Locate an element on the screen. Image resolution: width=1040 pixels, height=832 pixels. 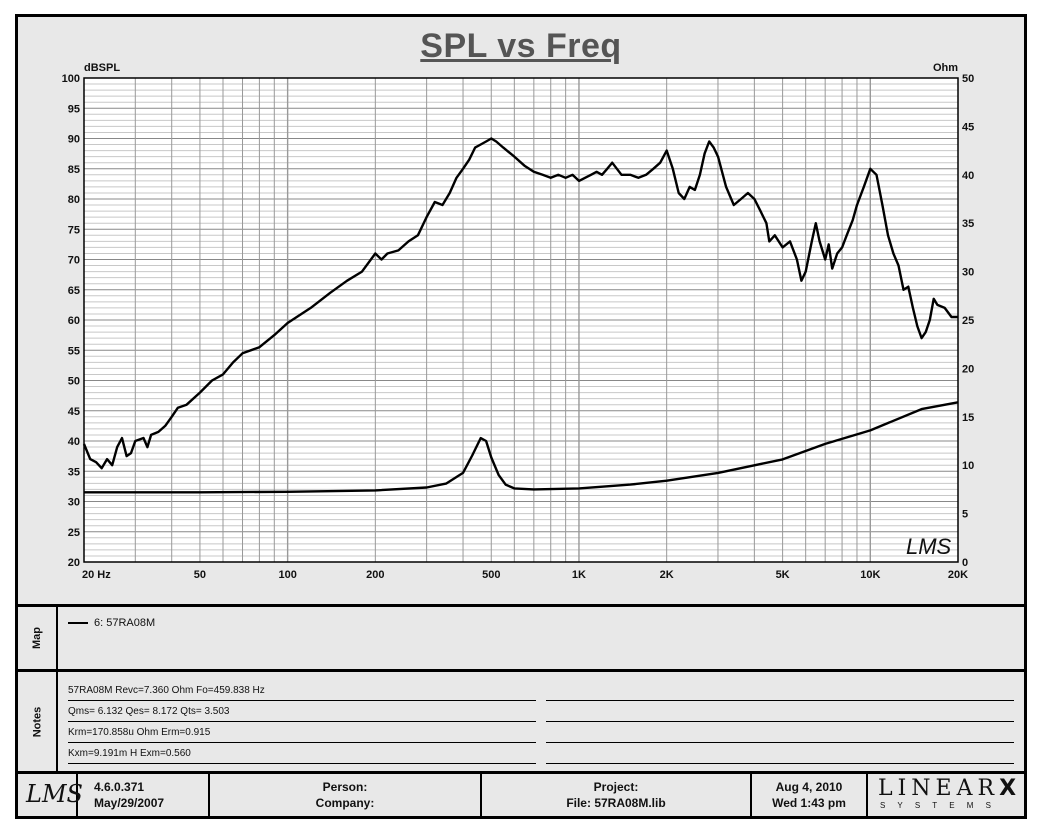
brand-x: X is located at coordinates (1010, 788).